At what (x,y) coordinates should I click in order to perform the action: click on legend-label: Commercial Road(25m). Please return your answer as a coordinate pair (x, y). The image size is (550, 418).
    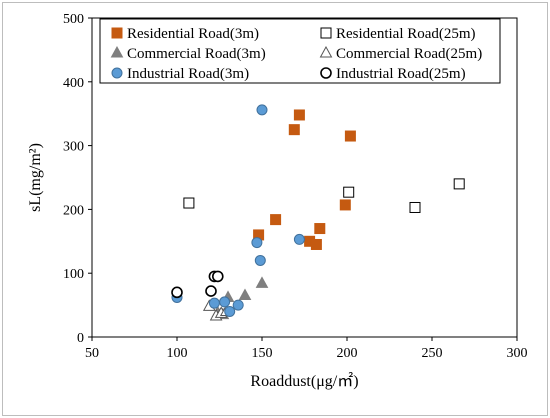
    Looking at the image, I should click on (409, 54).